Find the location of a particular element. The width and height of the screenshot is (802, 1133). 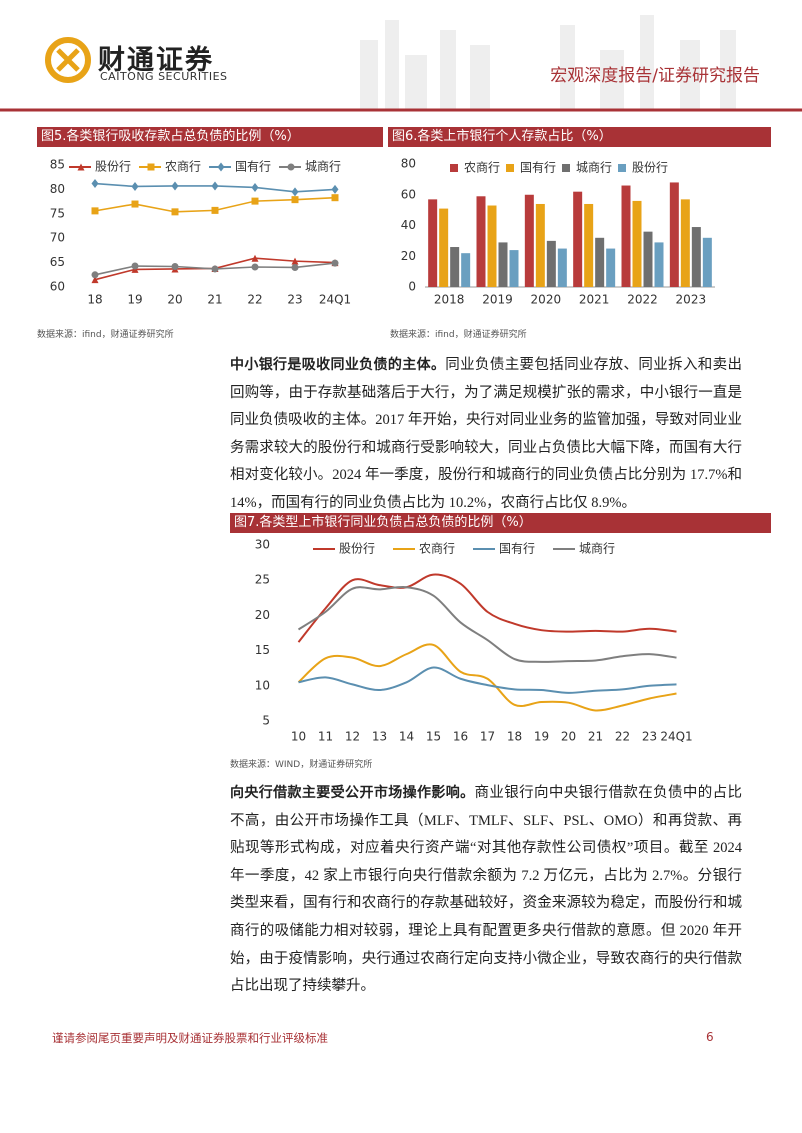

x-tick-label: 18 is located at coordinates (514, 737).